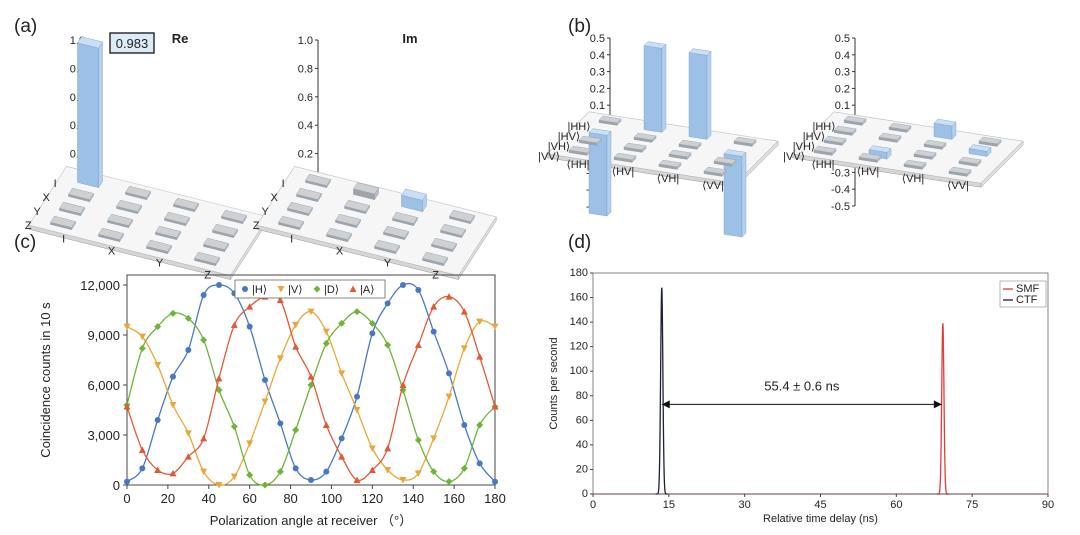  I want to click on legend-label: |D⟩, so click(331, 290).